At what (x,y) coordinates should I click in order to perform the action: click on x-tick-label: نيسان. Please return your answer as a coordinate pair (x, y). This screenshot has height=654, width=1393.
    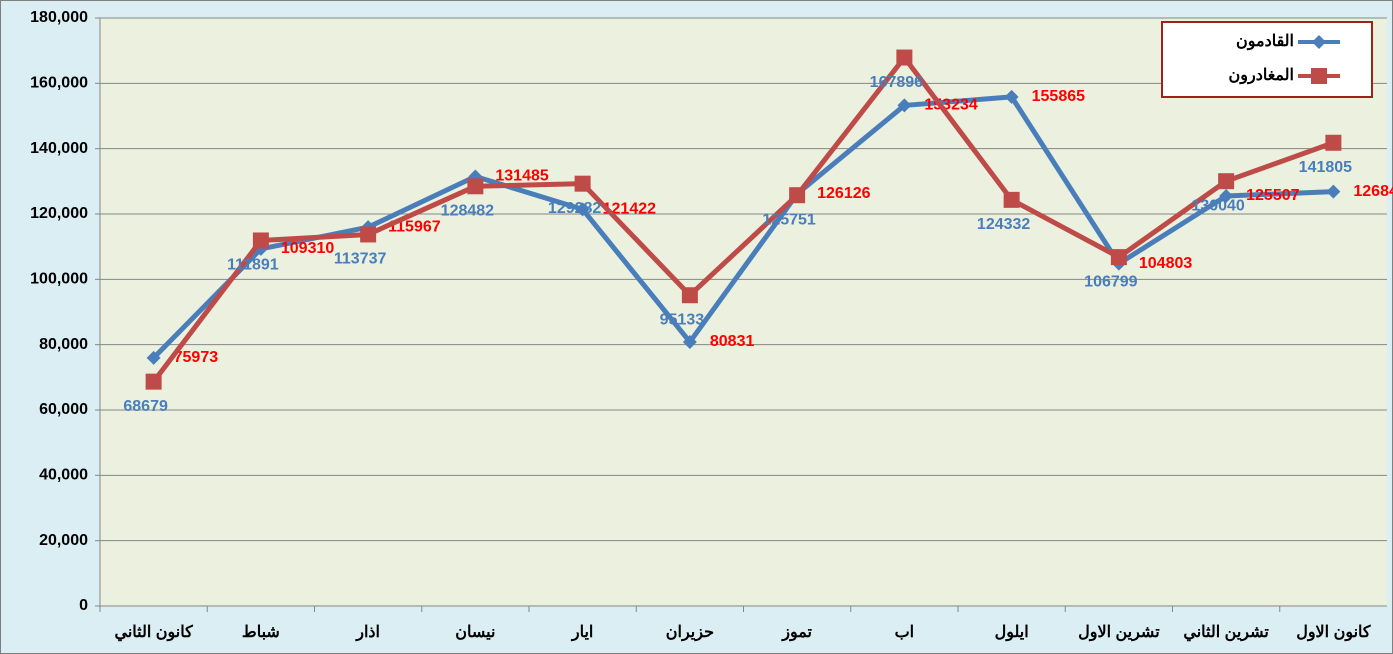
    Looking at the image, I should click on (475, 632).